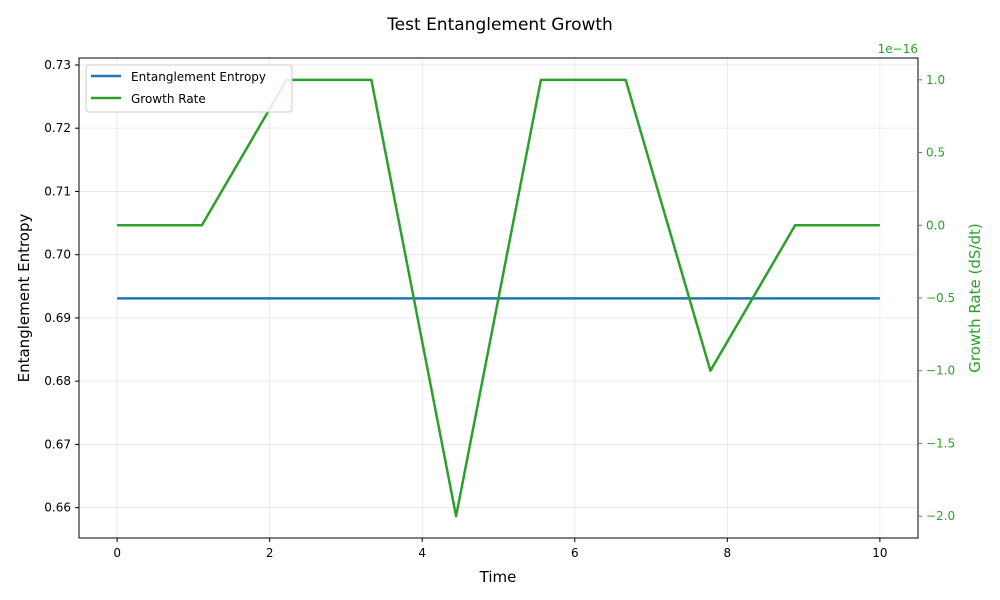 Image resolution: width=1000 pixels, height=600 pixels. I want to click on y-right-tick-label: −1.0, so click(940, 371).